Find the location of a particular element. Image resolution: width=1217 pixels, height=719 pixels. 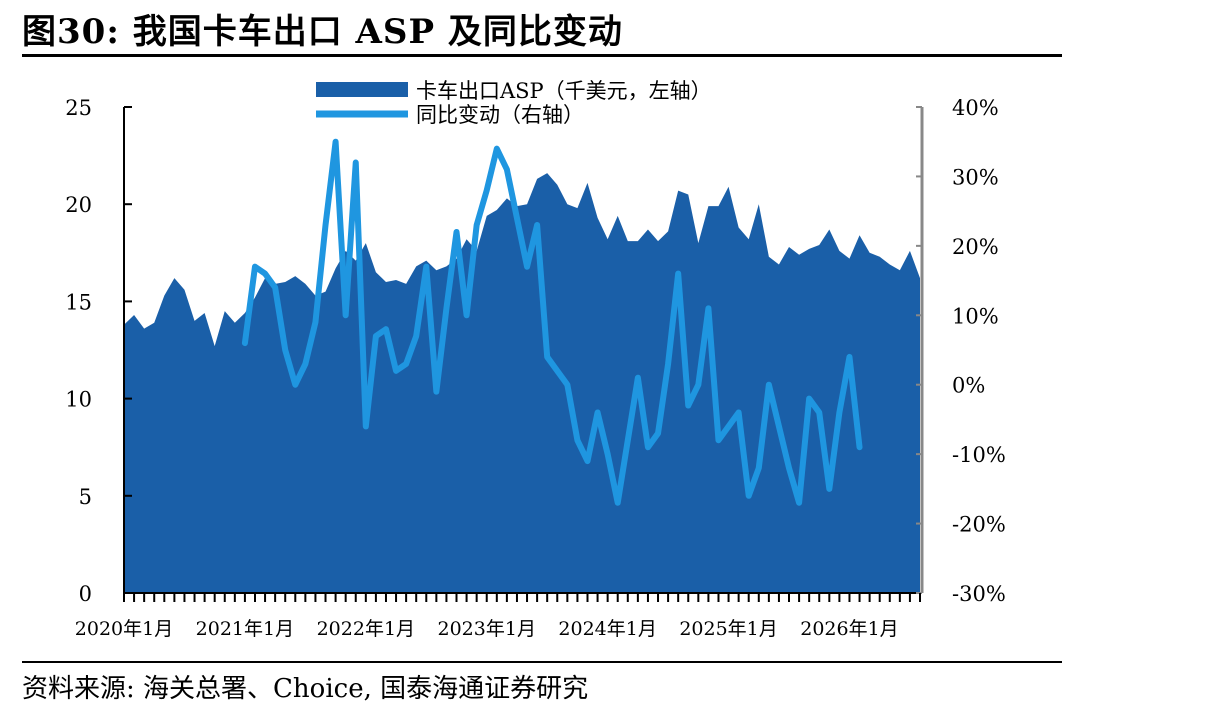

title-rule is located at coordinates (542, 55).